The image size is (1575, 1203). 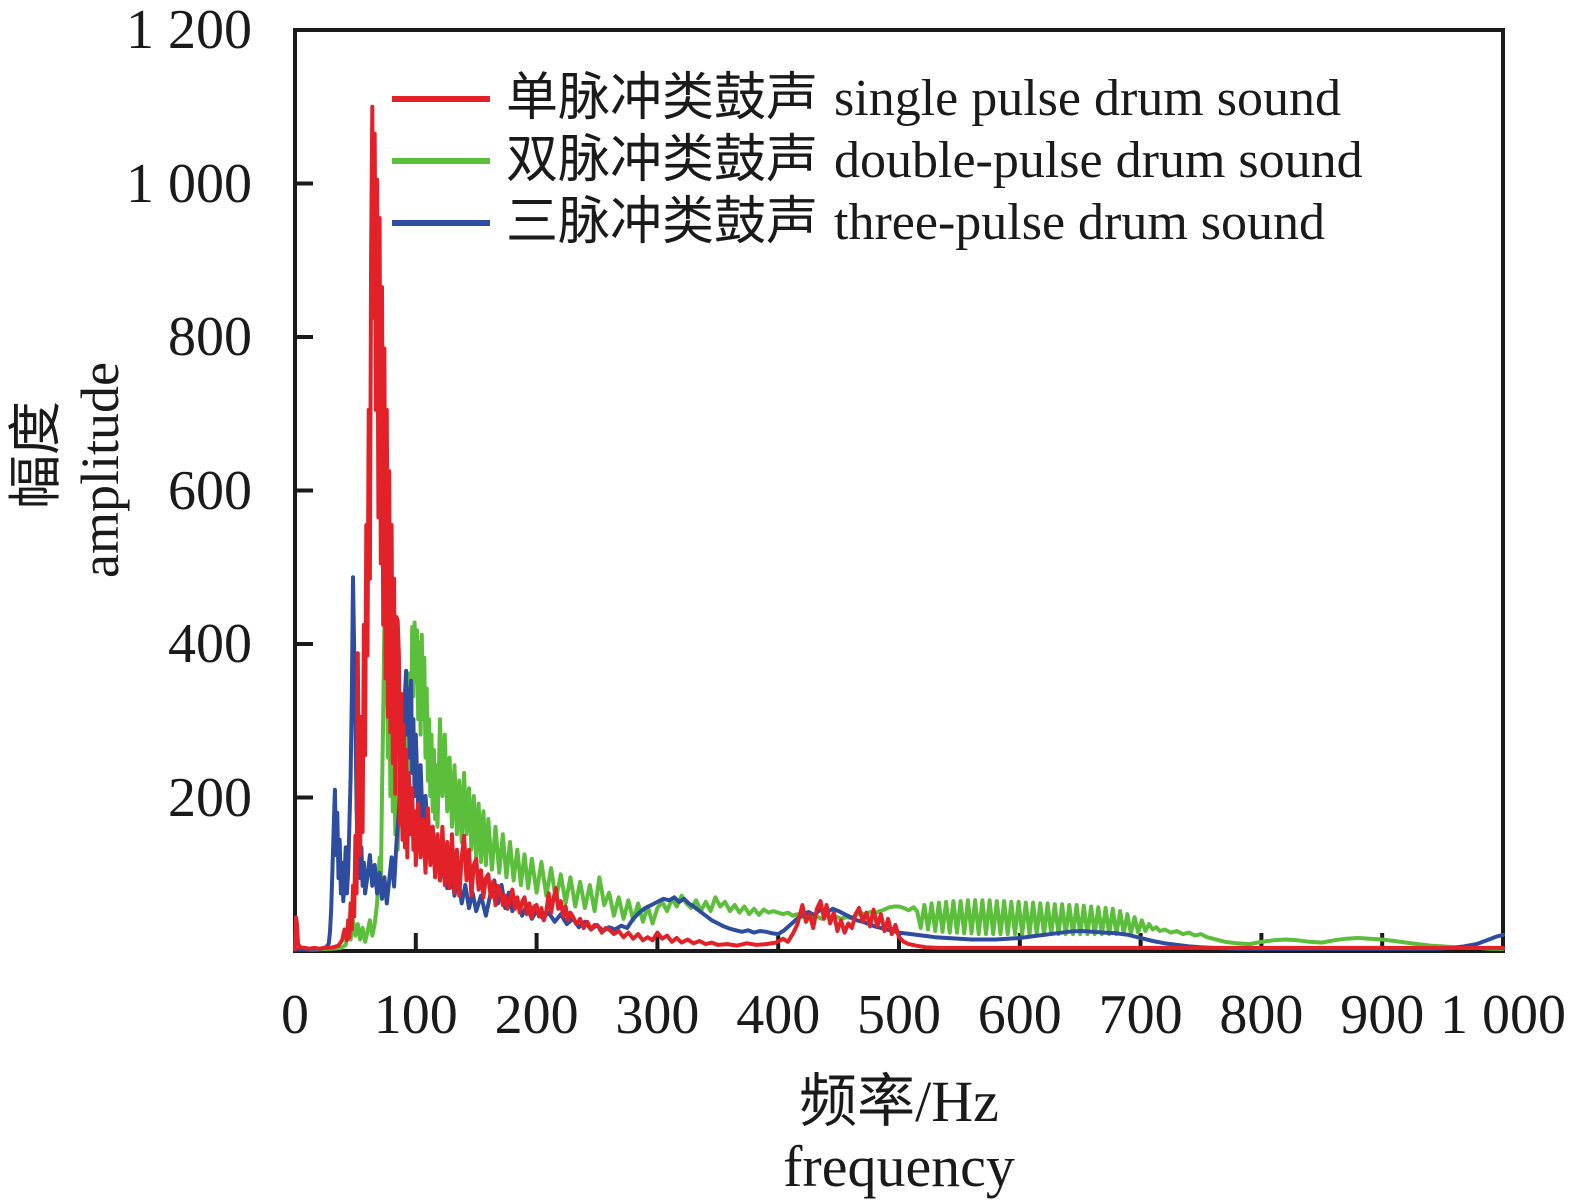 What do you see at coordinates (899, 1101) in the screenshot?
I see `x-axis-title-cn: 频率/Hz` at bounding box center [899, 1101].